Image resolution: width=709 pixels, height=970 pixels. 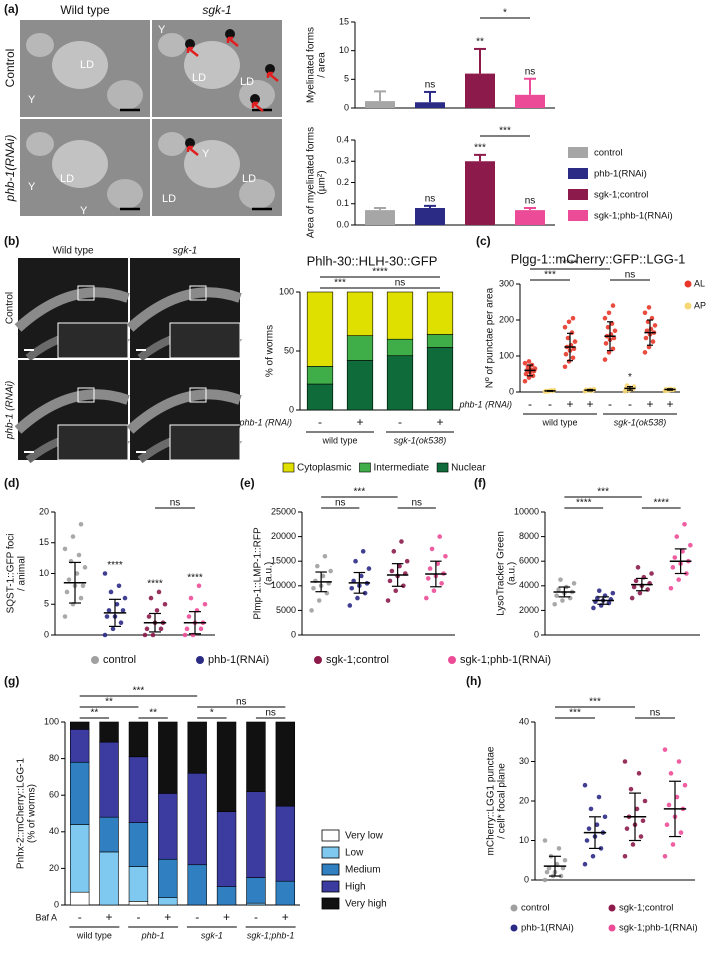 I want to click on sign-row-label: phb-1 (RNAi), so click(x=485, y=404).